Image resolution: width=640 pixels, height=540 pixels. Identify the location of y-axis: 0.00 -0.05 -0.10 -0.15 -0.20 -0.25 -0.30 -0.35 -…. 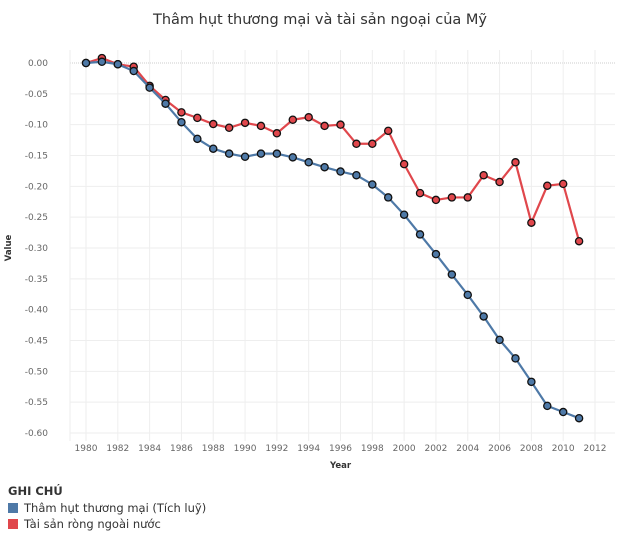
(37, 249).